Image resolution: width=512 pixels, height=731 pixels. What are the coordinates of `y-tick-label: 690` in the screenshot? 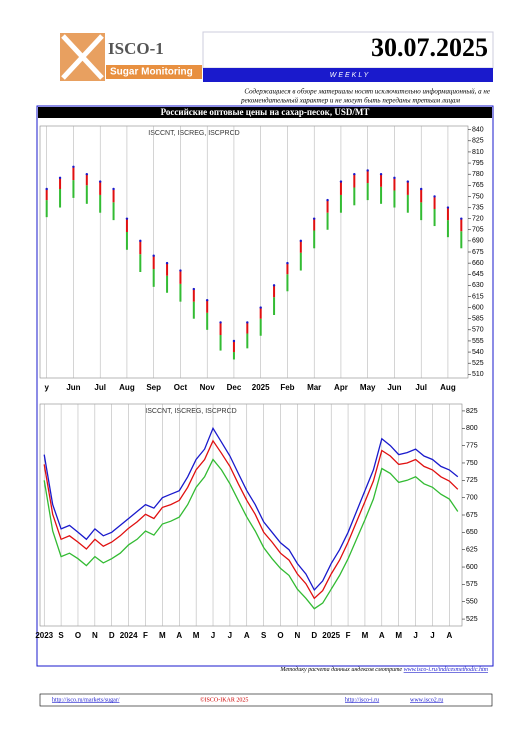 It's located at (478, 241).